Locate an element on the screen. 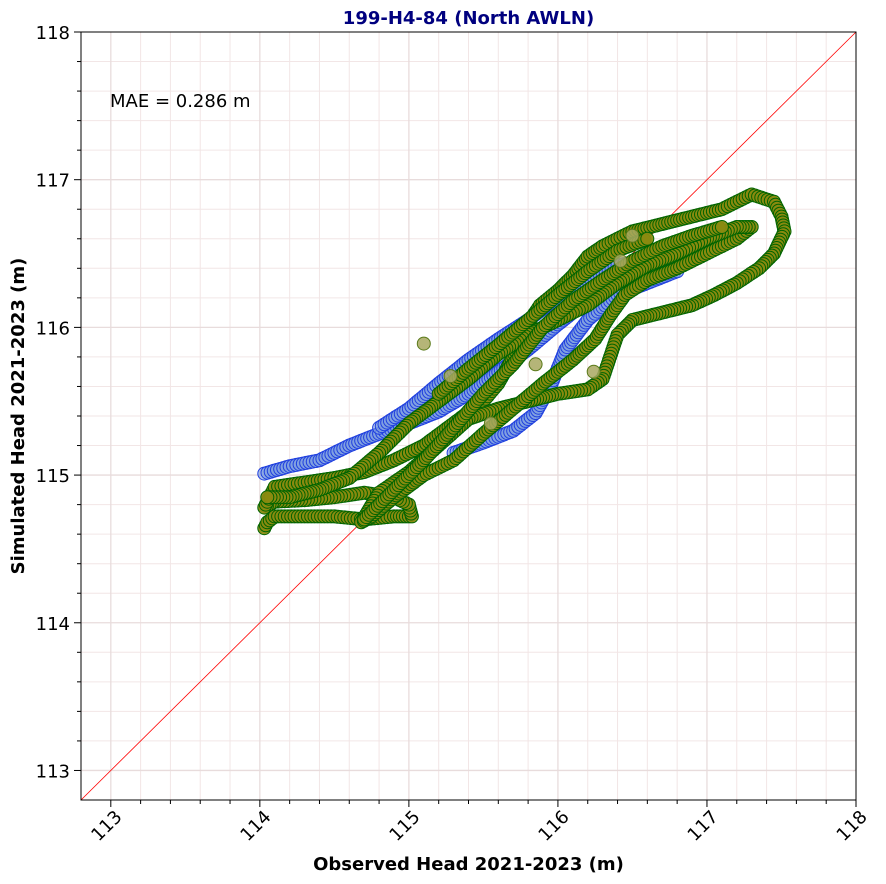 Image resolution: width=886 pixels, height=884 pixels. y-tick-label: 113 is located at coordinates (53, 771).